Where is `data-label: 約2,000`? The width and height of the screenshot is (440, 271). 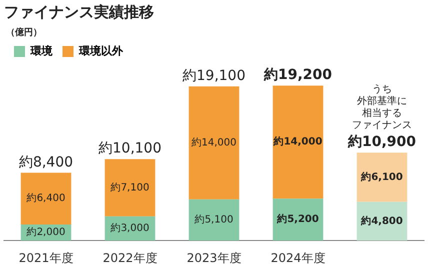 data-label: 約2,000 is located at coordinates (46, 232).